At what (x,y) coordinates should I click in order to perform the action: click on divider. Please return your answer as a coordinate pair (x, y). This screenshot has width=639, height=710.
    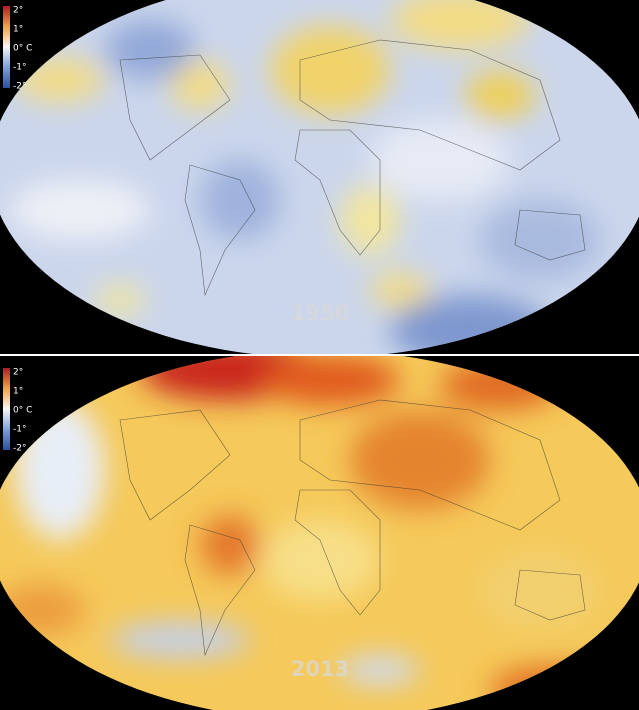
    Looking at the image, I should click on (319, 355).